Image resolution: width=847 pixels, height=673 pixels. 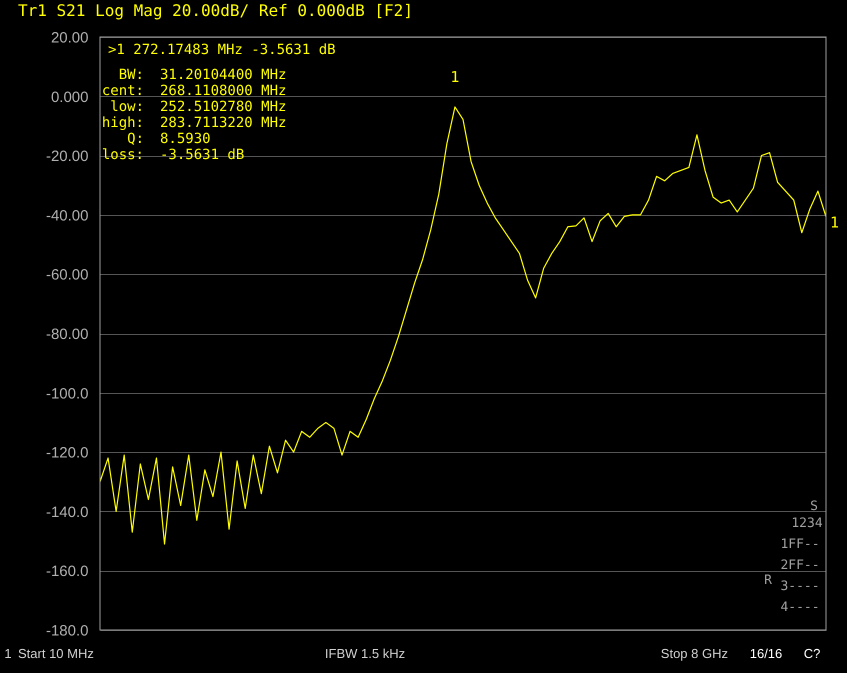 What do you see at coordinates (169, 139) in the screenshot?
I see `annotation: Q: 8.5930` at bounding box center [169, 139].